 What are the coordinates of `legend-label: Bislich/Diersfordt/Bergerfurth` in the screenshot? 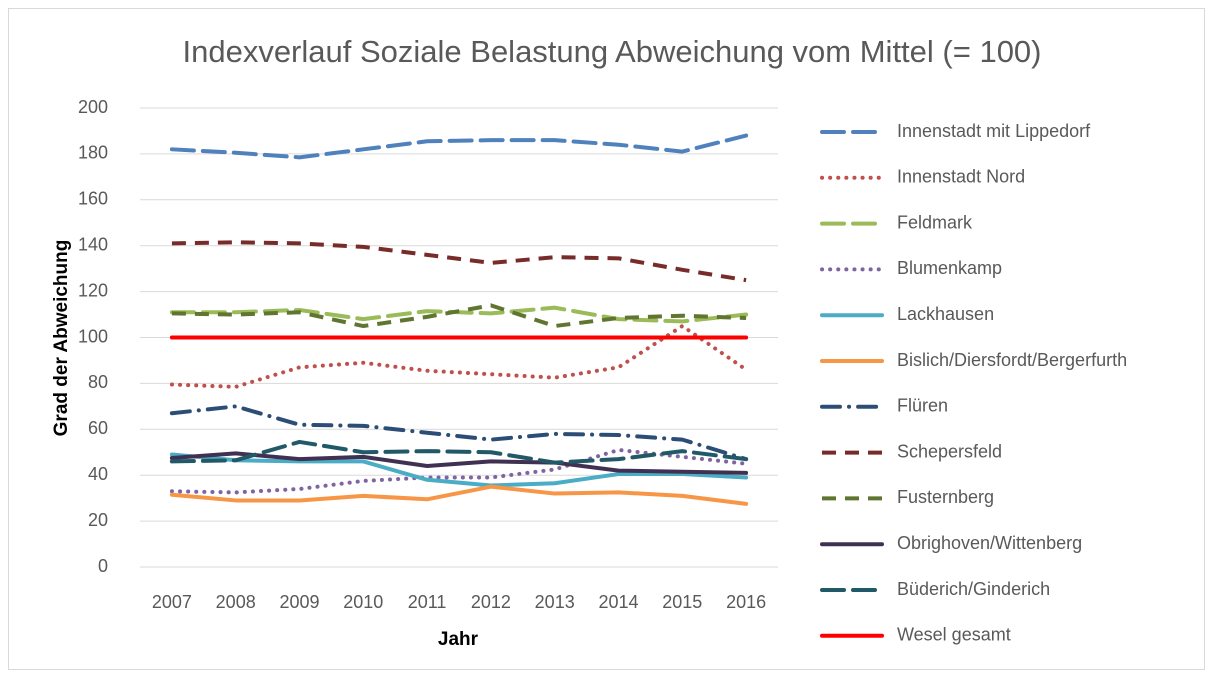 It's located at (1012, 360).